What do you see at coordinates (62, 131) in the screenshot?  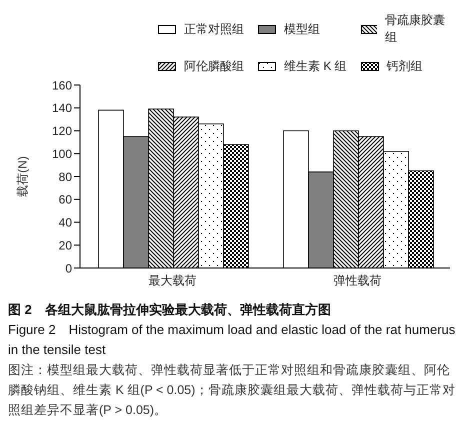 I see `y-tick-label: 120` at bounding box center [62, 131].